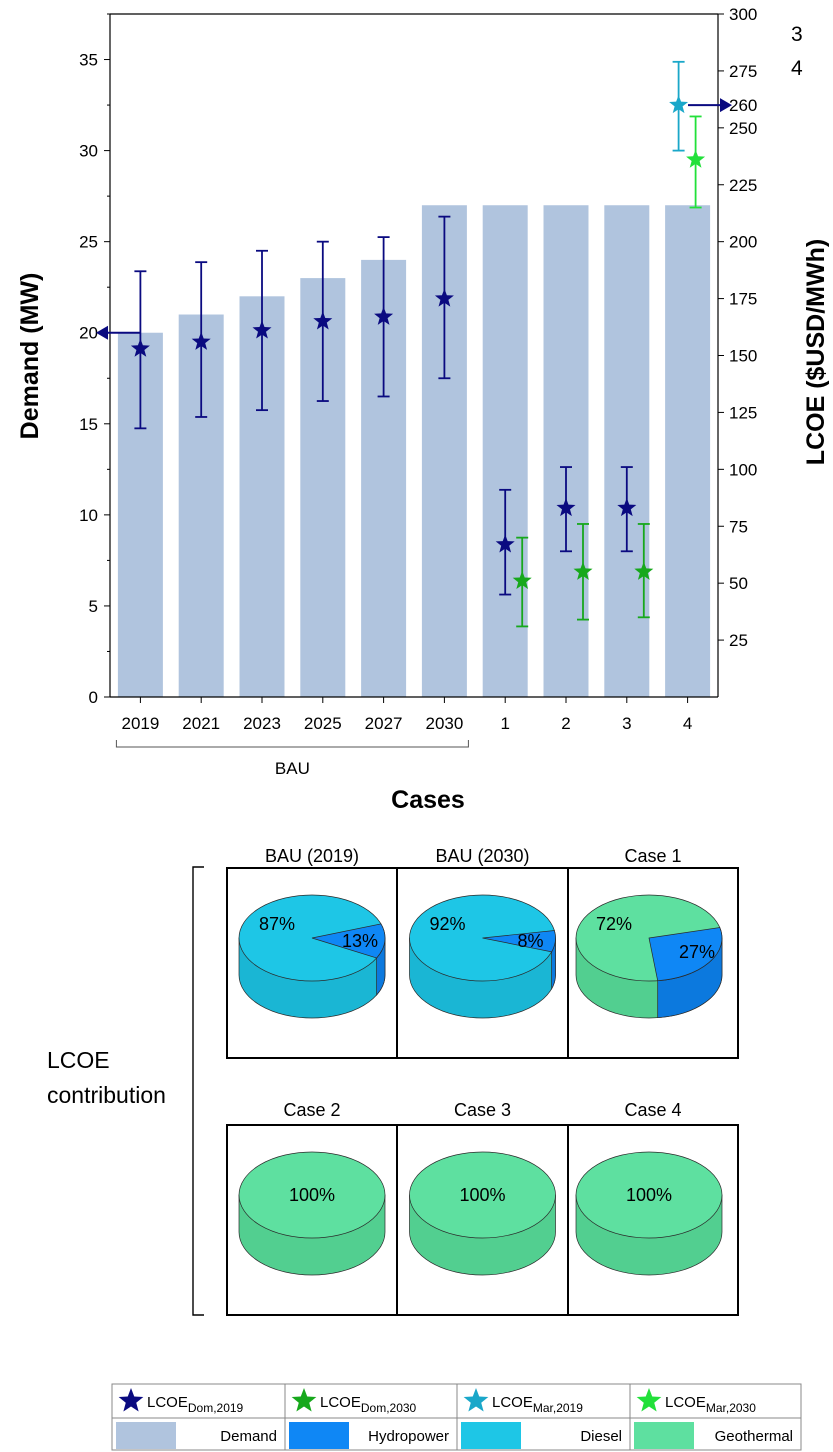  What do you see at coordinates (88, 151) in the screenshot?
I see `left-tick-label: 30` at bounding box center [88, 151].